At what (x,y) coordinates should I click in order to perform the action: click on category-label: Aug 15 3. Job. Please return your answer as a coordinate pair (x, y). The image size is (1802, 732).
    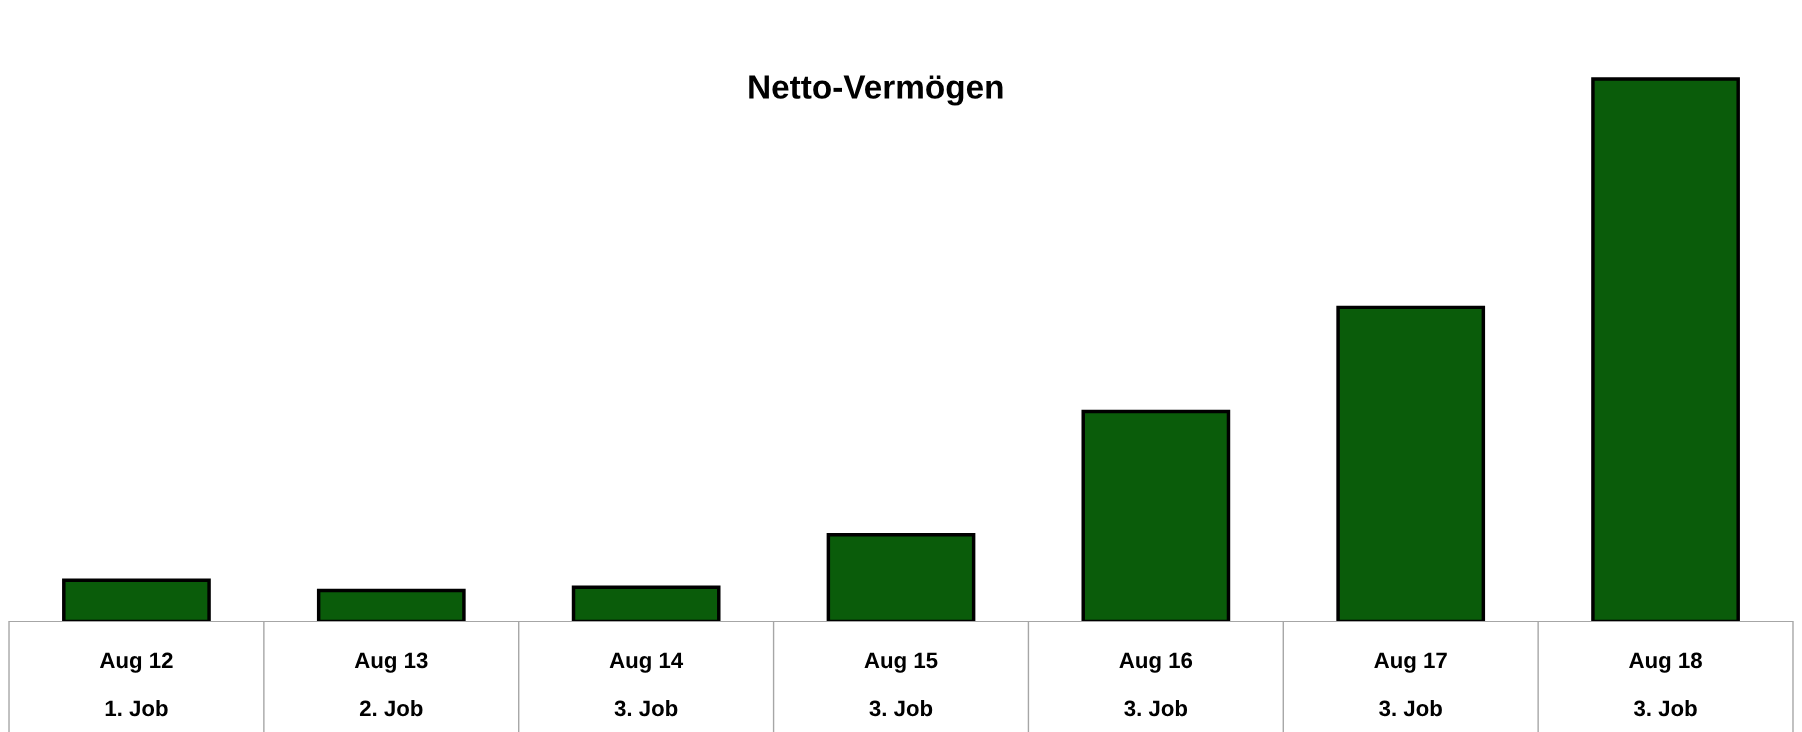
    Looking at the image, I should click on (901, 684).